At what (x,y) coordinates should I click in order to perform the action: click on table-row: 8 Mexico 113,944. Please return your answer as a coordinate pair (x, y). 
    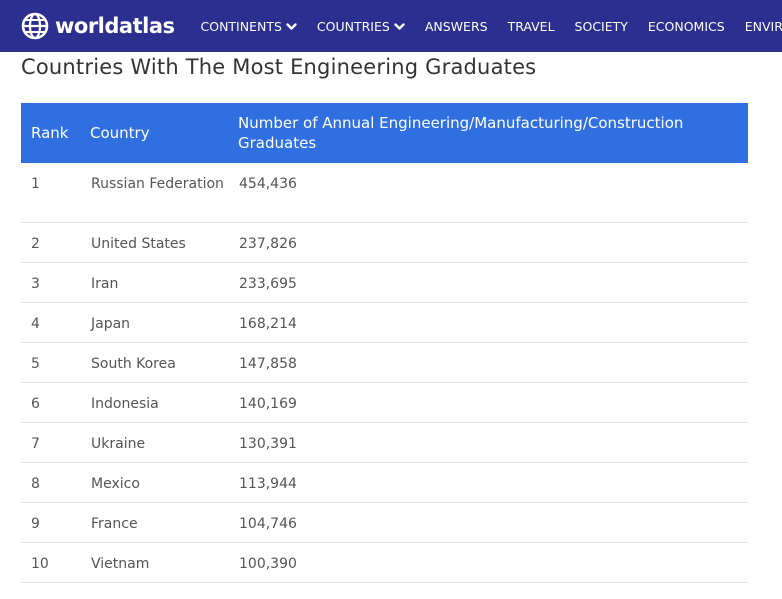
    Looking at the image, I should click on (384, 482).